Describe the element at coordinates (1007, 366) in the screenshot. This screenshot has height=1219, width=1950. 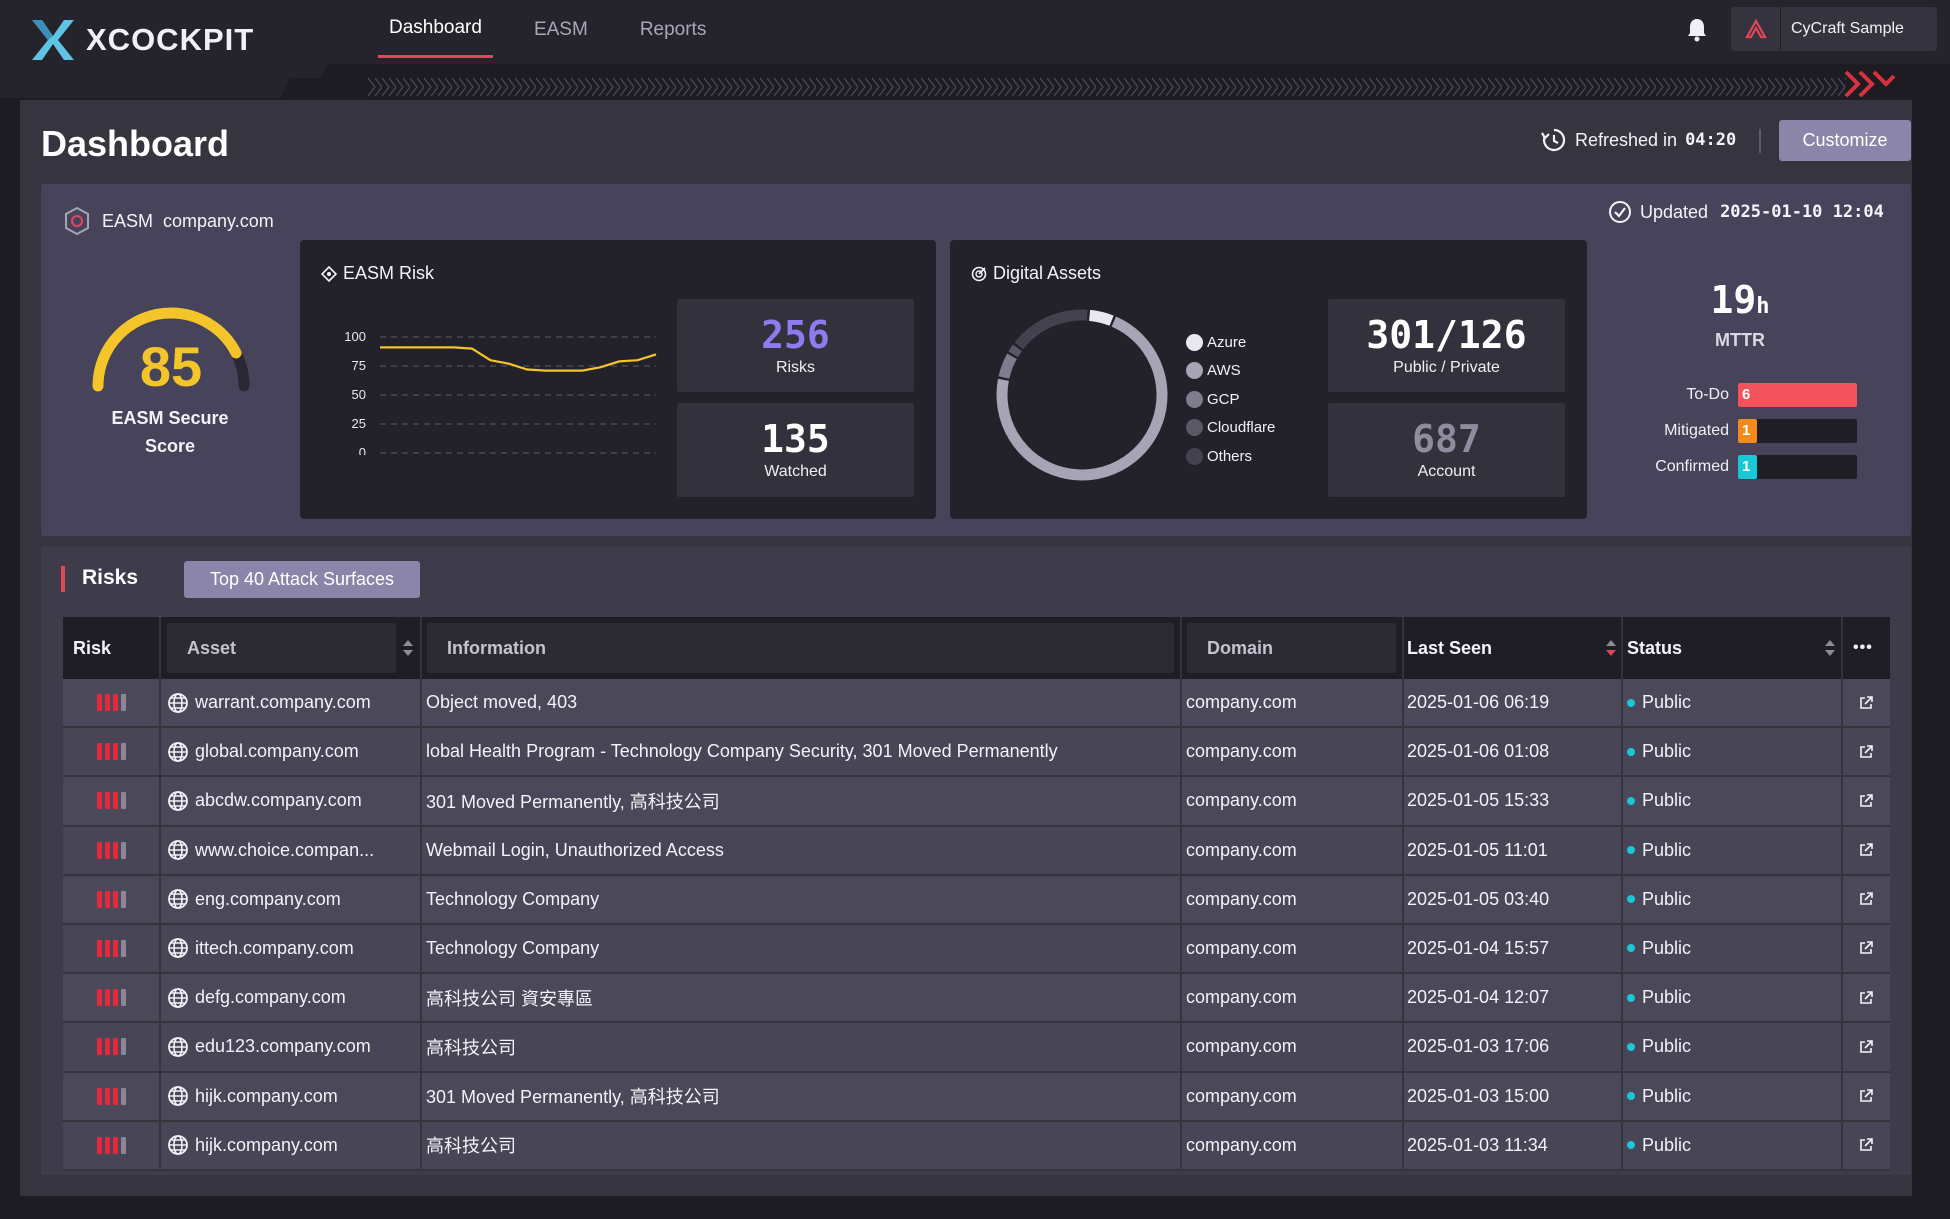
I see `donut-slice-gcp` at that location.